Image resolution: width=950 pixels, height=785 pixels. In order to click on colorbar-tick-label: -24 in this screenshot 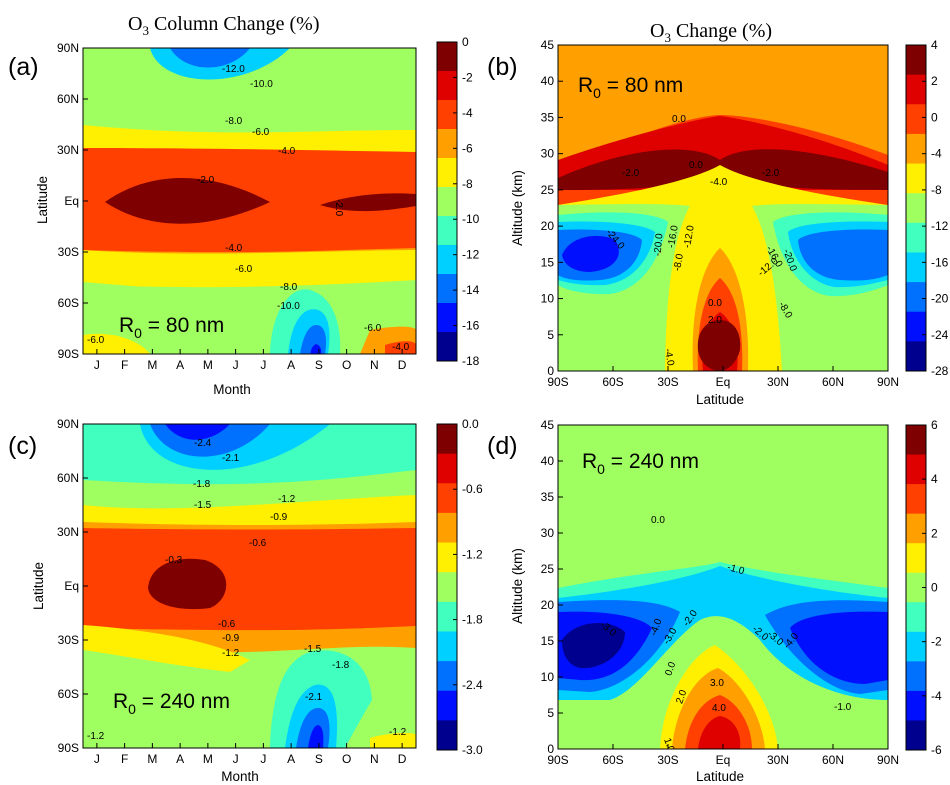, I will do `click(940, 335)`.